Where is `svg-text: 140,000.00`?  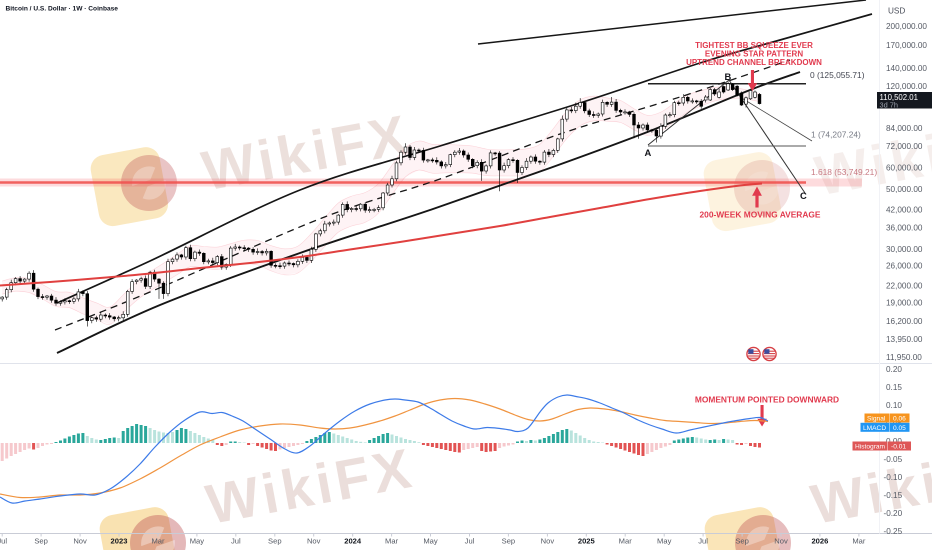
svg-text: 140,000.00 is located at coordinates (906, 68).